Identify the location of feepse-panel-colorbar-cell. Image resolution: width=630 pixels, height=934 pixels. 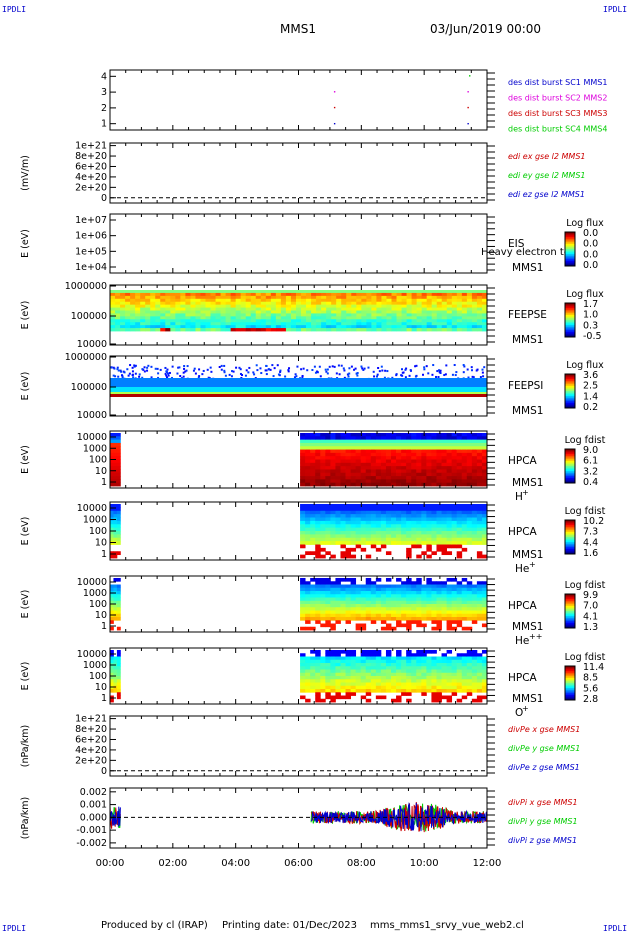
(570, 331).